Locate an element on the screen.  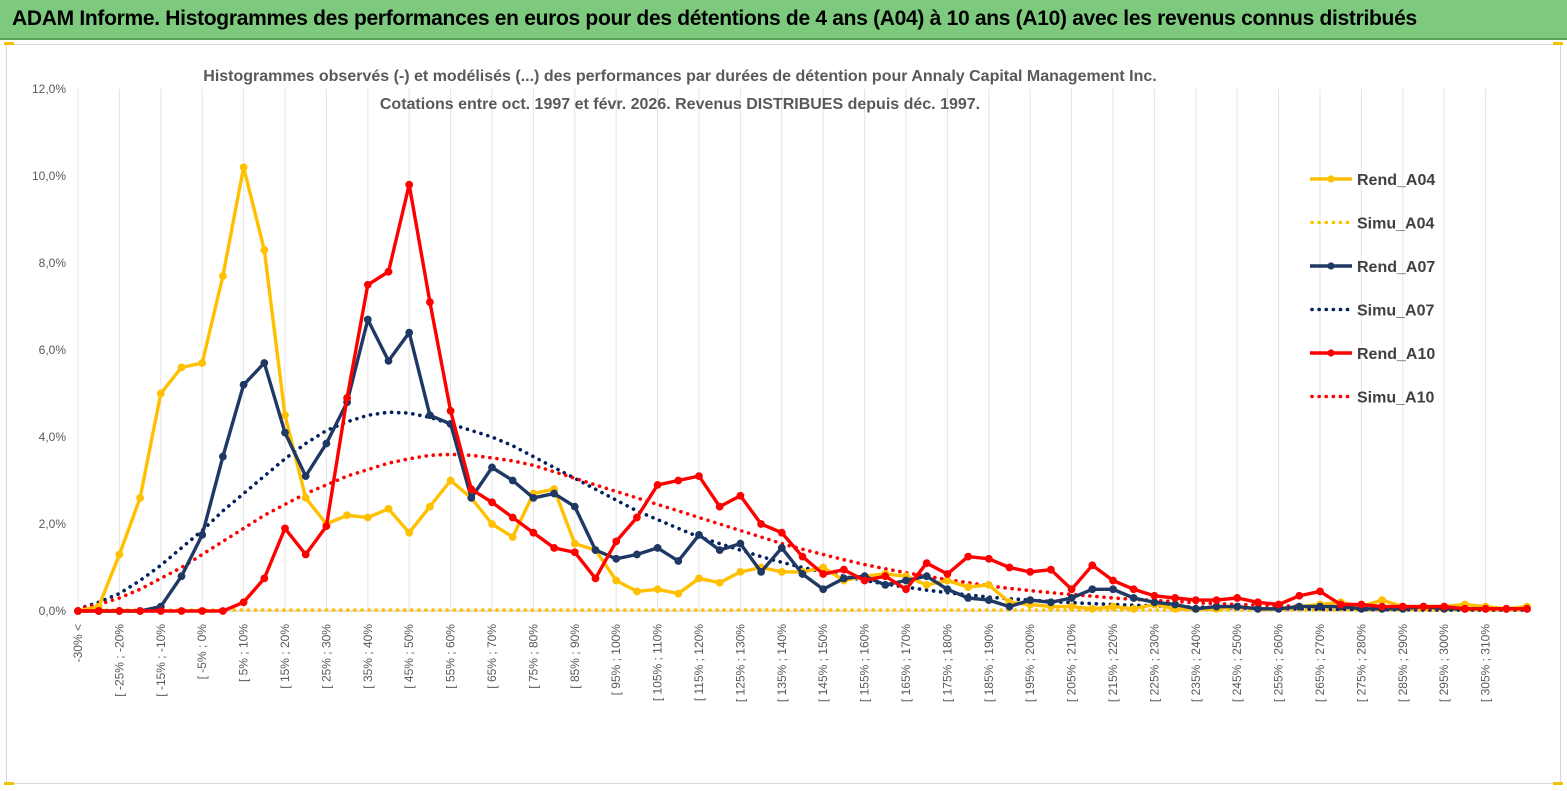
x-tick-label: [ 265% ; 270% is located at coordinates (1320, 663).